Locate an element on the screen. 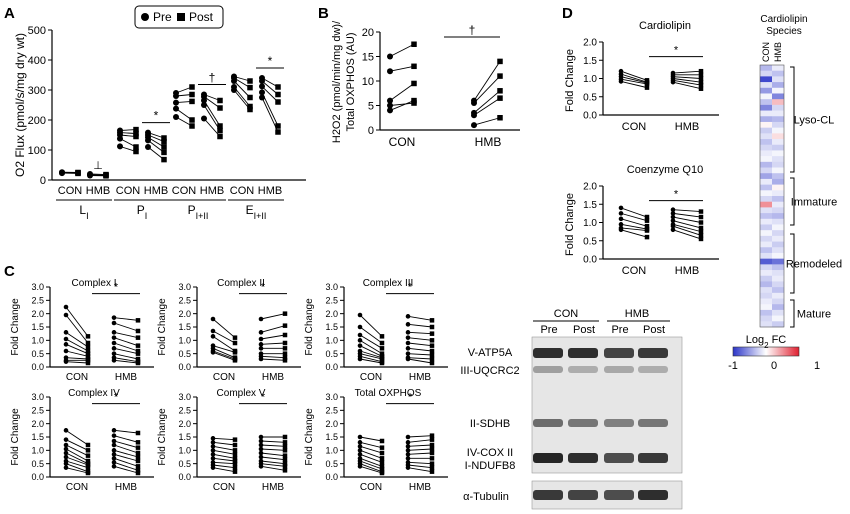 The image size is (850, 514). heatmap-column-label: HMB is located at coordinates (778, 52).